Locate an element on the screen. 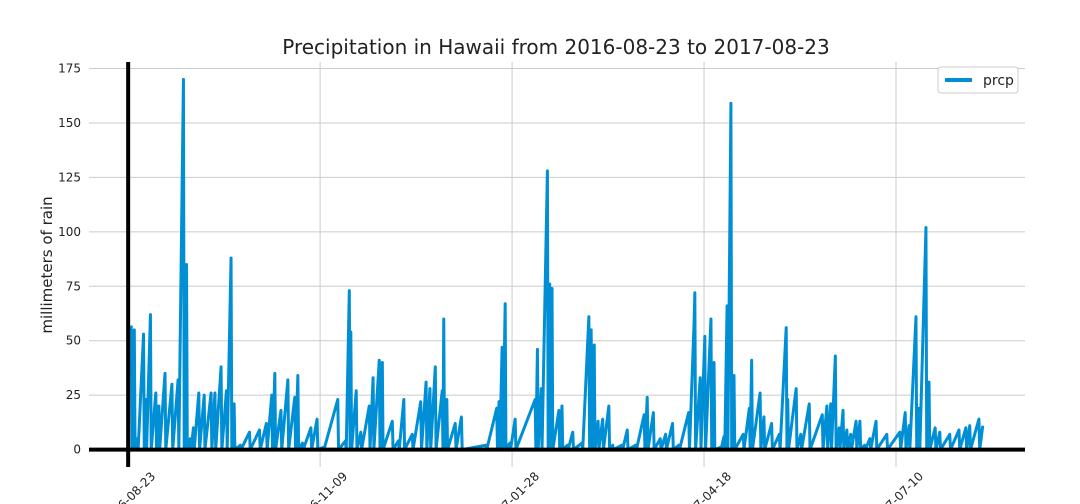 This screenshot has height=504, width=1080. y-tick-label: 100 is located at coordinates (69, 232).